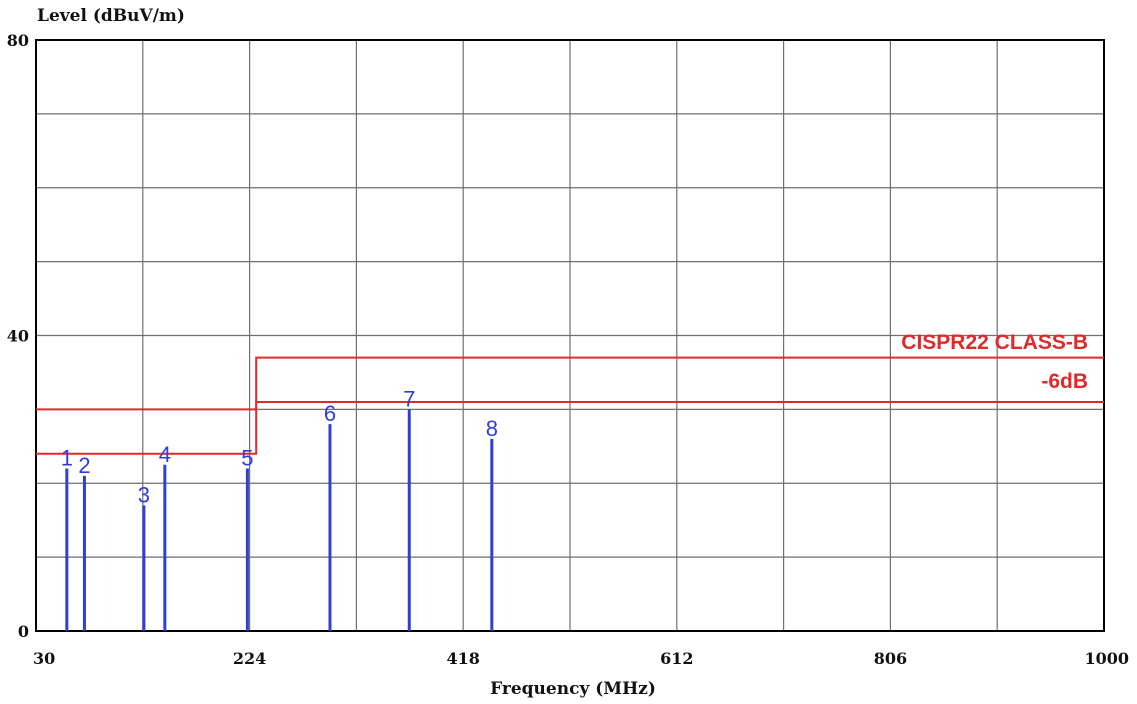 This screenshot has width=1137, height=704. What do you see at coordinates (676, 658) in the screenshot?
I see `x-tick-label: 612` at bounding box center [676, 658].